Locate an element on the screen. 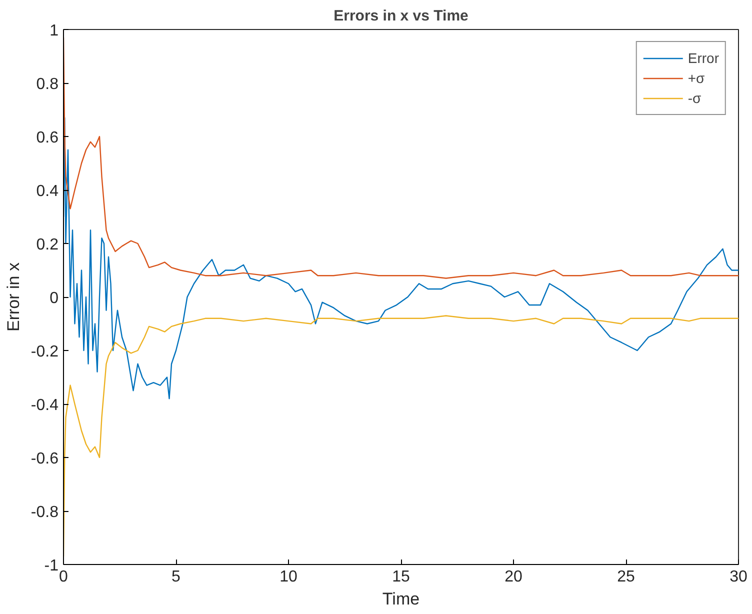 This screenshot has width=752, height=614. x-tick-label: 20 is located at coordinates (513, 577).